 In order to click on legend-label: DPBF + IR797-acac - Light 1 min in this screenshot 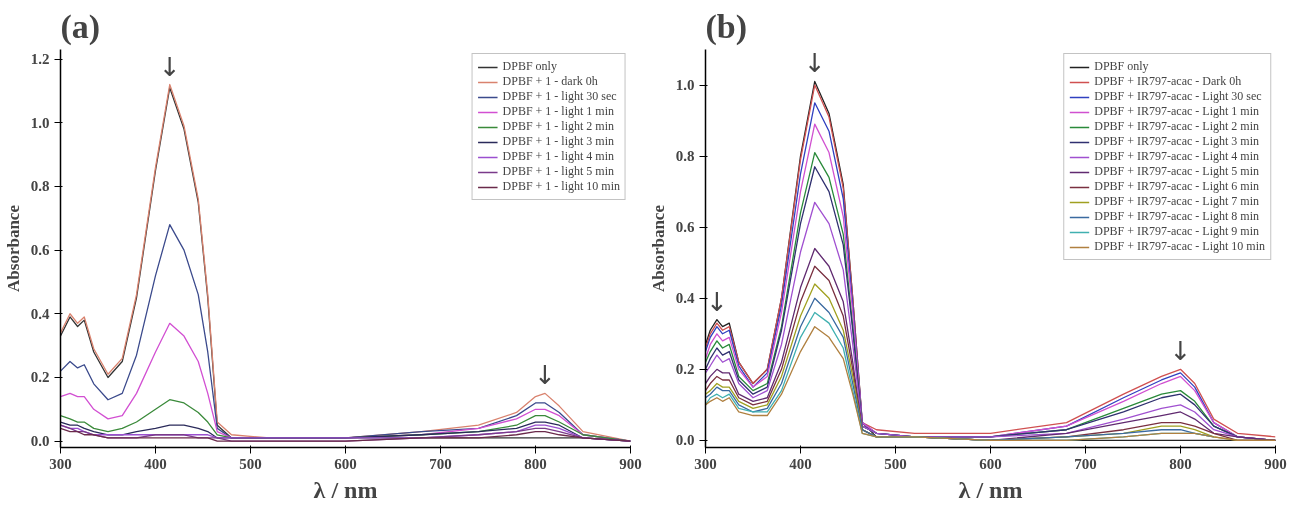, I will do `click(1176, 111)`.